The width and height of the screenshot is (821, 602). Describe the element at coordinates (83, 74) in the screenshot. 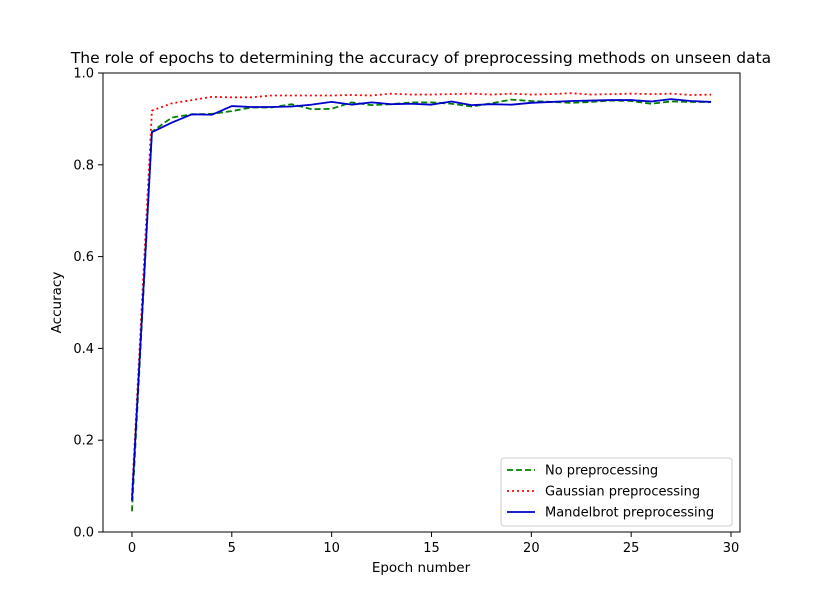

I see `y-tick-label: 1.0` at that location.